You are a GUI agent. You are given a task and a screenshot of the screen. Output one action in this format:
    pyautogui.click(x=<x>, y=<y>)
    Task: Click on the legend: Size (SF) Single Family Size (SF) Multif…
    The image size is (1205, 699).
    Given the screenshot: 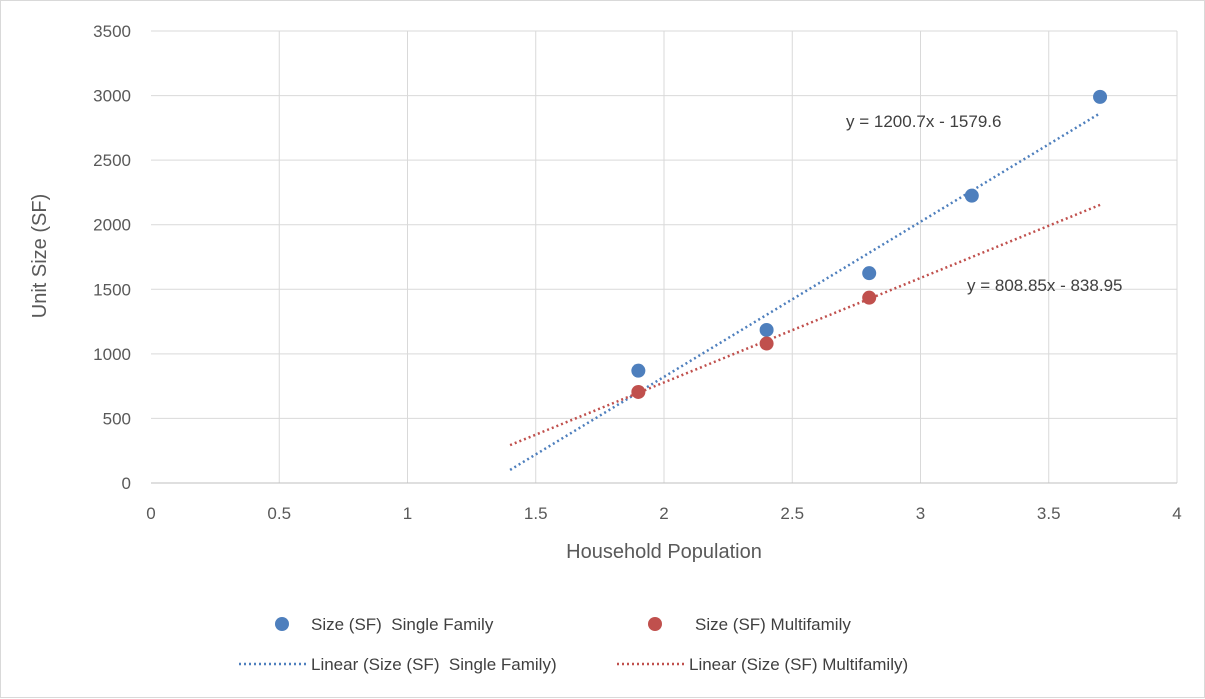 What is the action you would take?
    pyautogui.click(x=573, y=644)
    